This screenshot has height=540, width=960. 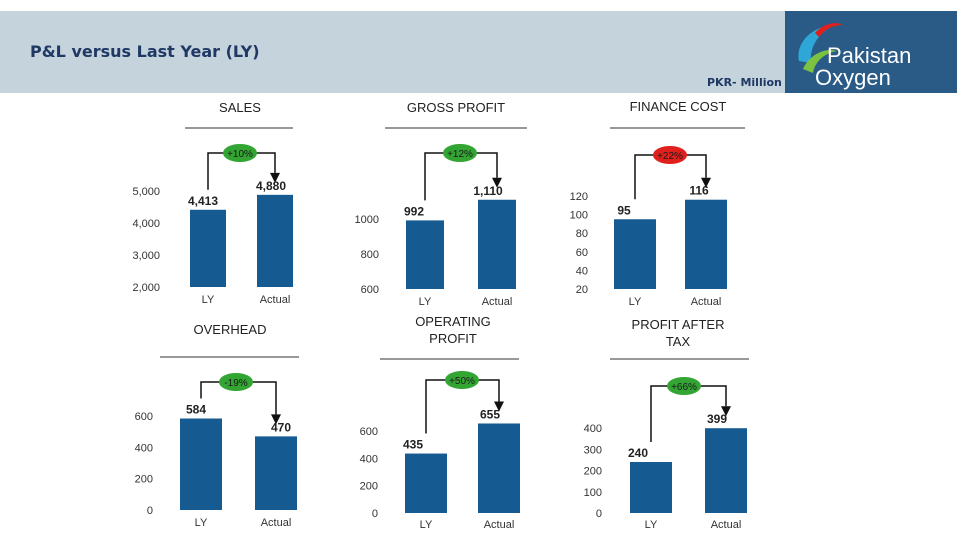 What do you see at coordinates (146, 256) in the screenshot?
I see `y-tick-label: 3,000` at bounding box center [146, 256].